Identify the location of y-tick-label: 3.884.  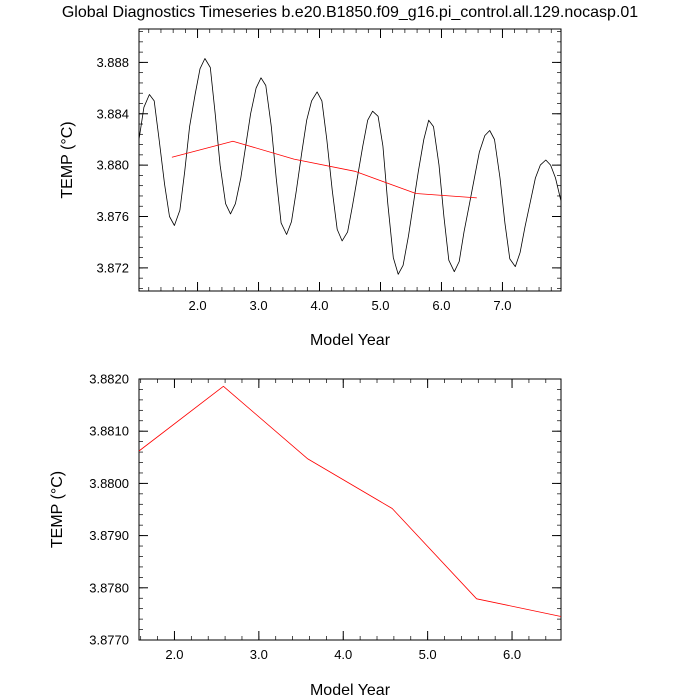
(112, 113).